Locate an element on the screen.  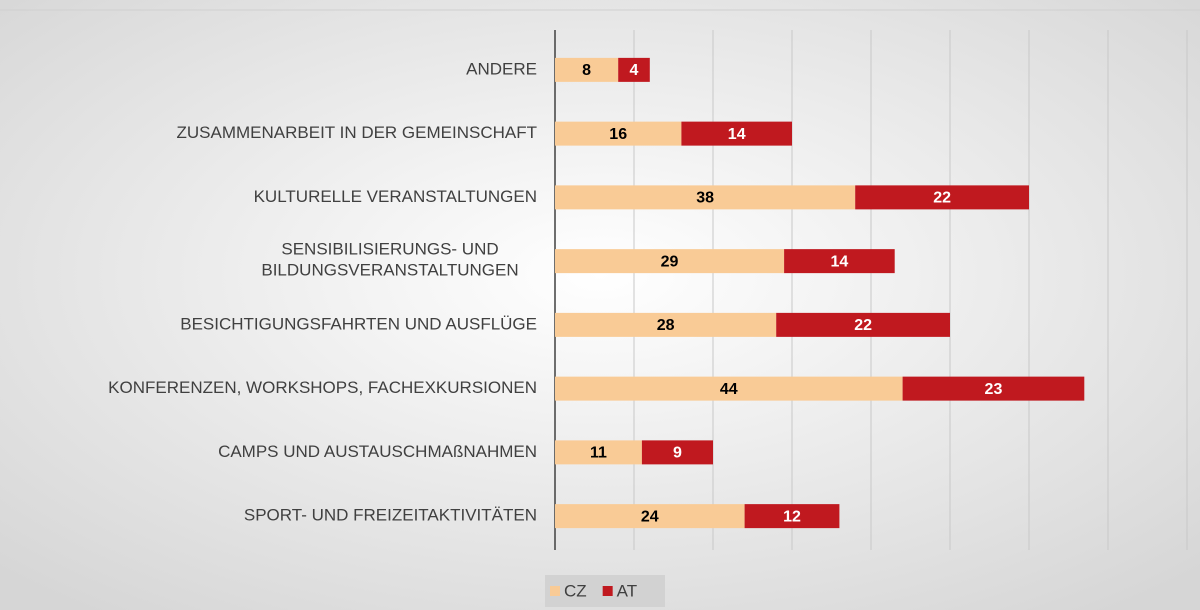
value-label: 8 is located at coordinates (586, 70).